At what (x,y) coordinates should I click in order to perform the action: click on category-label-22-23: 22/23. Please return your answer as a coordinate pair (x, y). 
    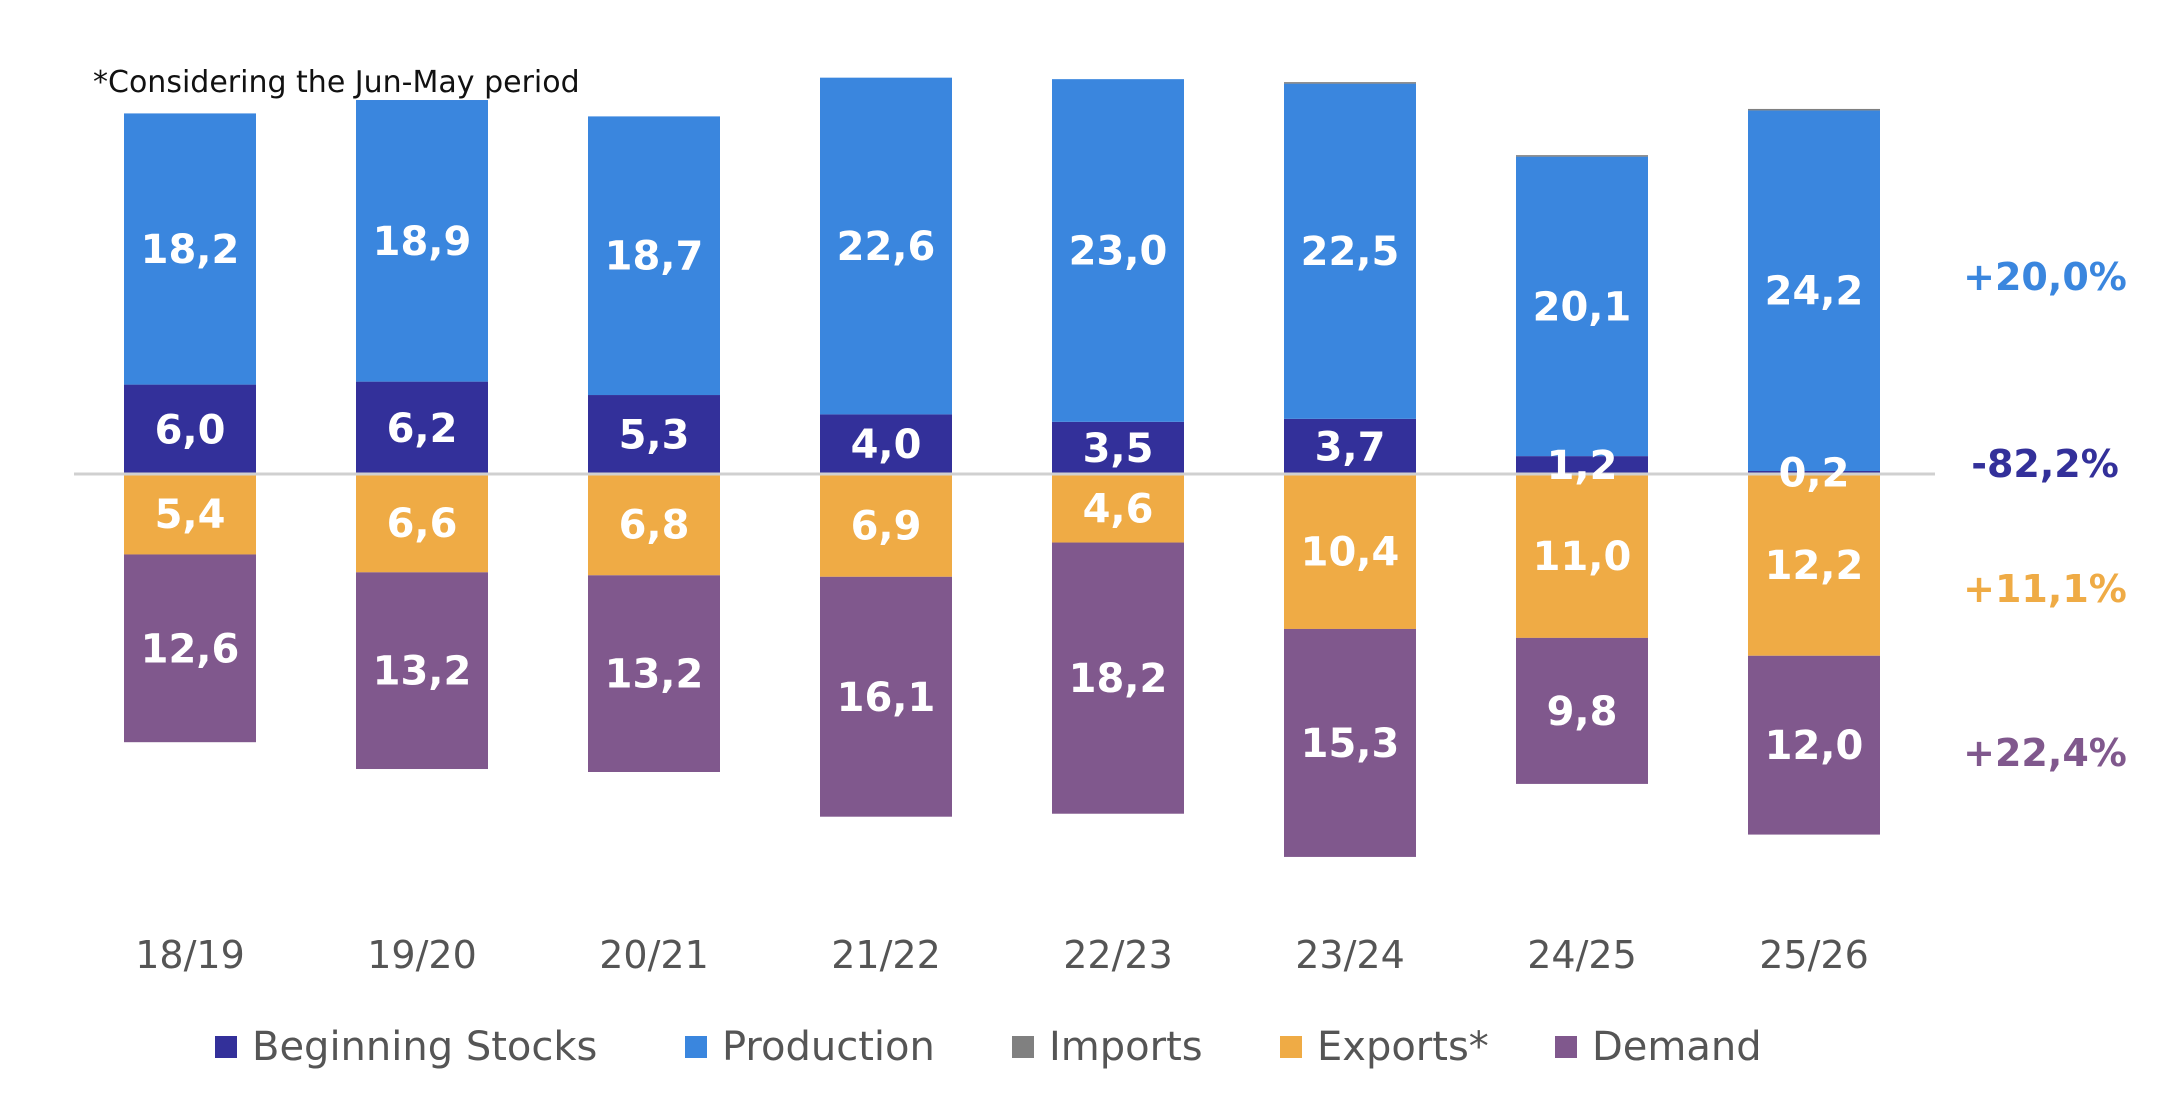
    Looking at the image, I should click on (1118, 955).